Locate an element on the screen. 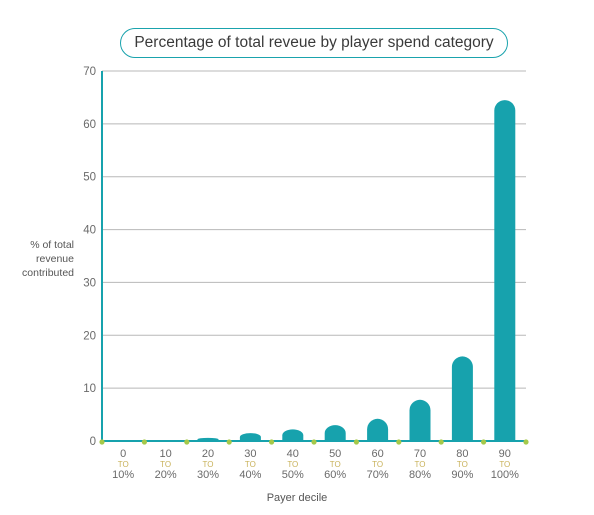 The width and height of the screenshot is (594, 515). y-tick-label-70: 70 is located at coordinates (89, 72).